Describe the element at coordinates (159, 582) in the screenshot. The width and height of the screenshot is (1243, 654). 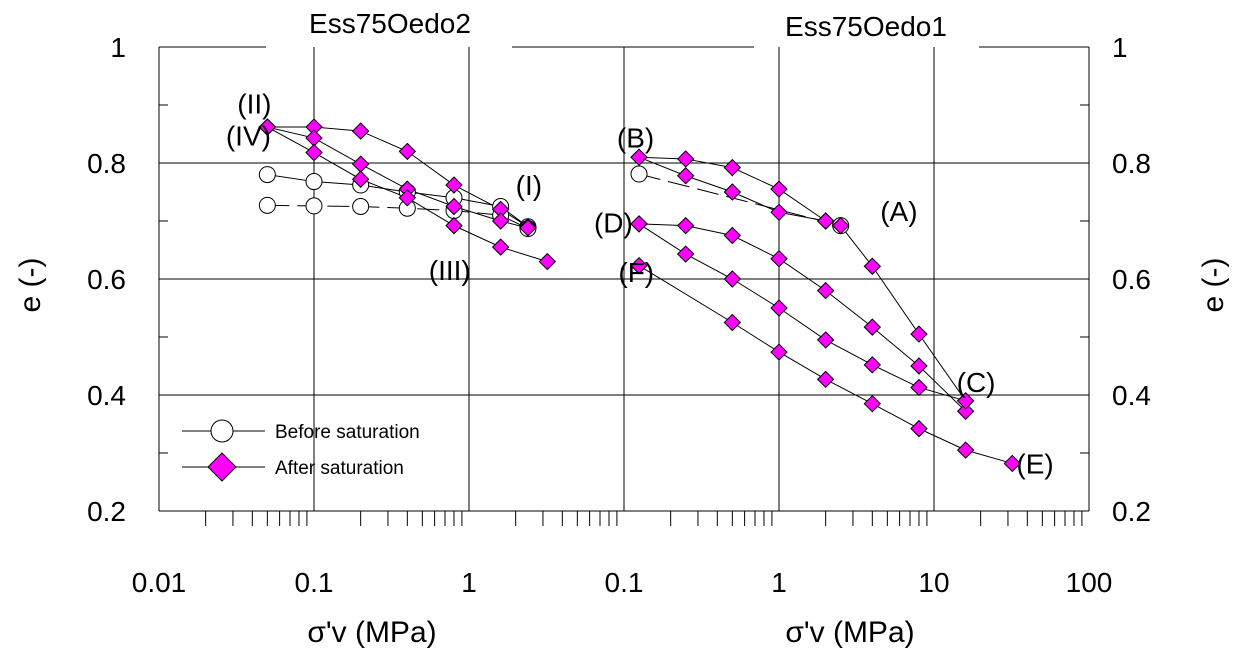
I see `x-tick-label: 0.01` at that location.